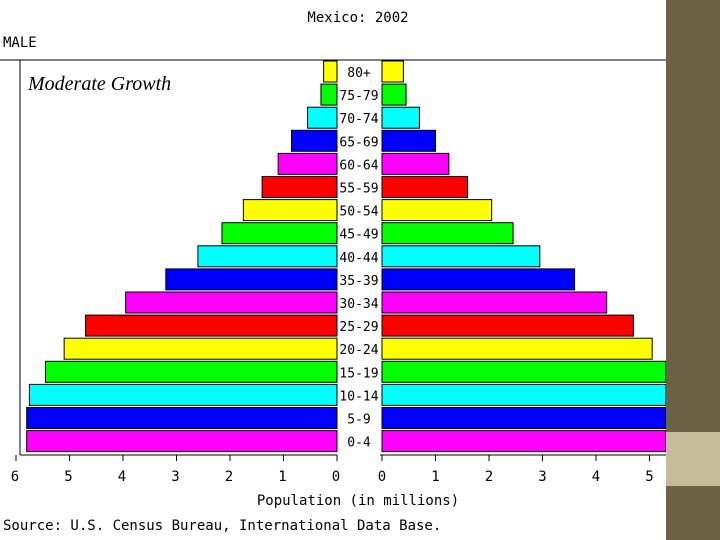 The height and width of the screenshot is (540, 720). Describe the element at coordinates (542, 477) in the screenshot. I see `right-tick-label: 3` at that location.